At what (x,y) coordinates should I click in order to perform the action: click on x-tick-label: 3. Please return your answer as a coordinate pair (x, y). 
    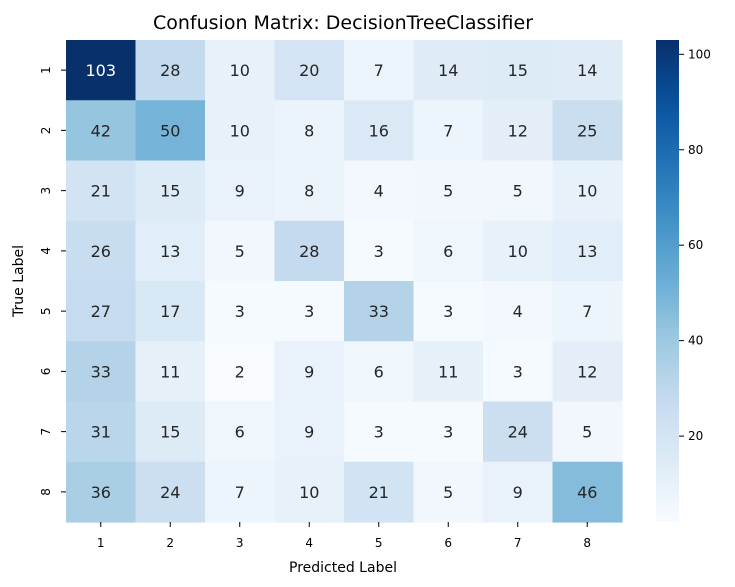
    Looking at the image, I should click on (240, 543).